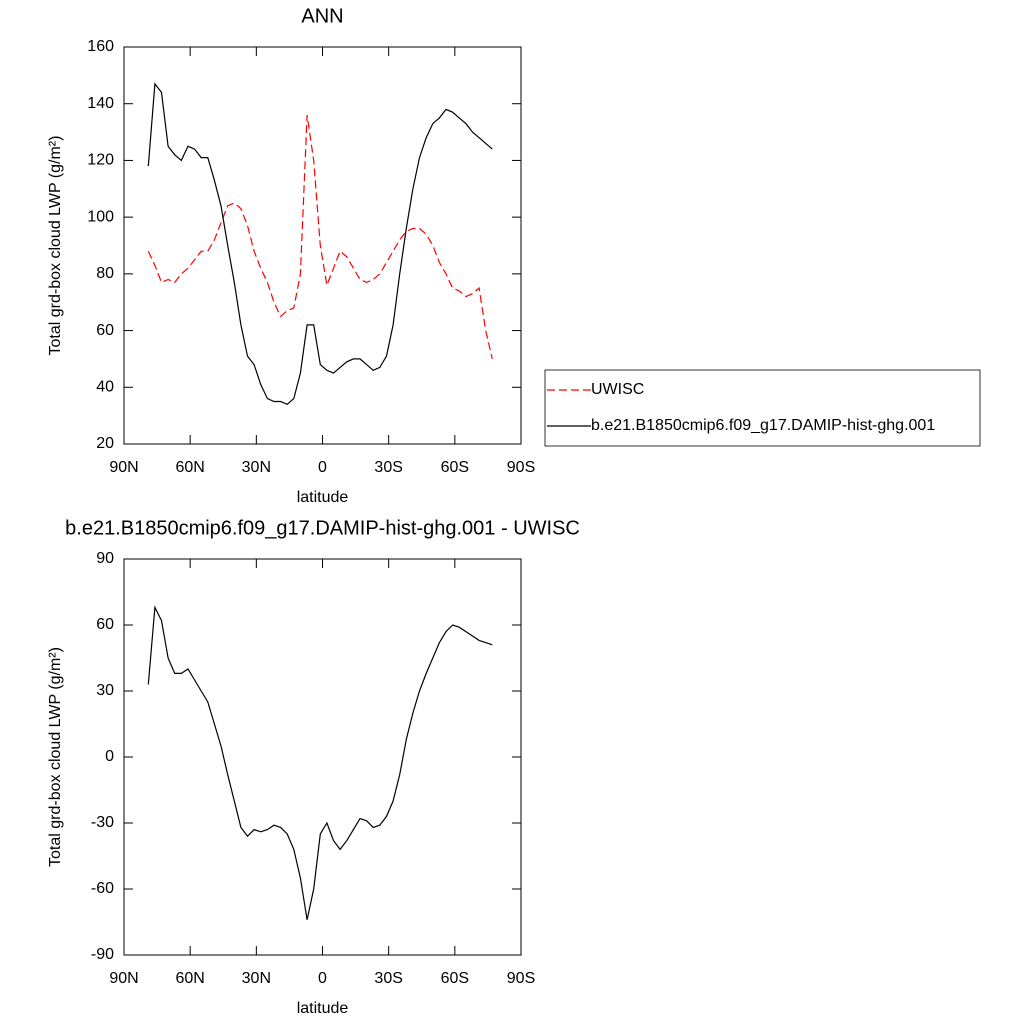 This screenshot has height=1024, width=1024. What do you see at coordinates (105, 558) in the screenshot?
I see `y-tick-label: 90` at bounding box center [105, 558].